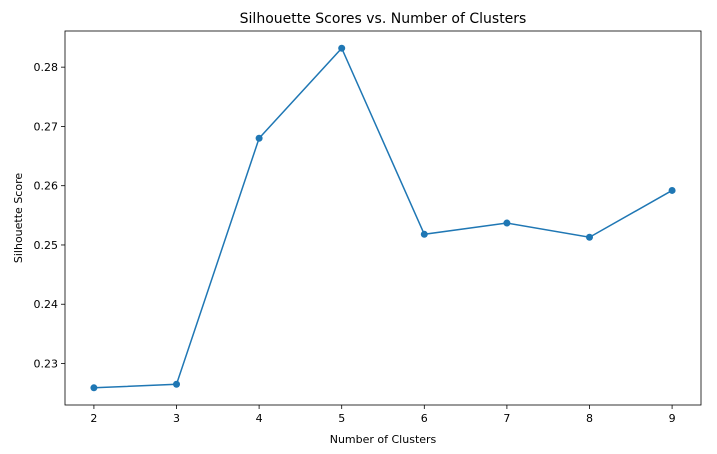 This screenshot has height=454, width=717. Describe the element at coordinates (176, 418) in the screenshot. I see `x-tick-label: 3` at that location.